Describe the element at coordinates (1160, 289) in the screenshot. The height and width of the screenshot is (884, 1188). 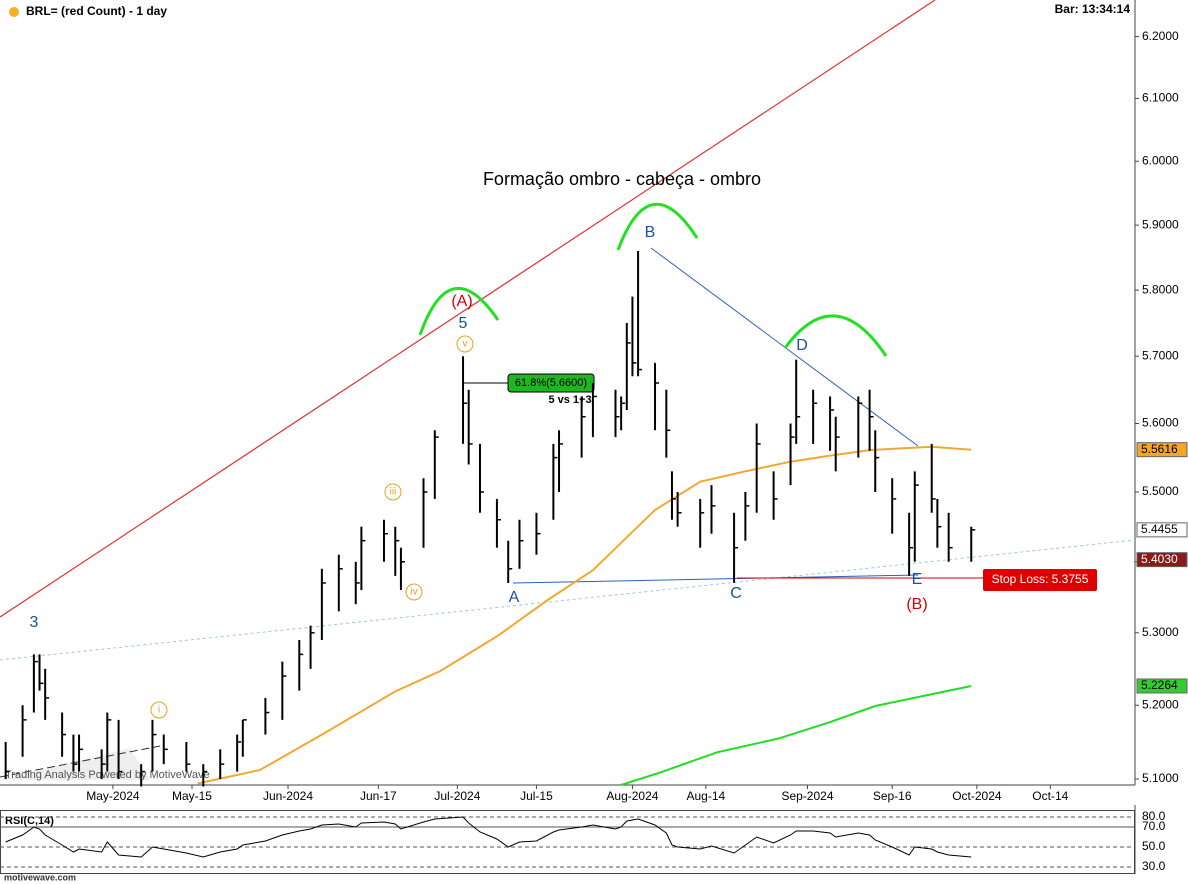
I see `y-tick-label: 5.8000` at that location.